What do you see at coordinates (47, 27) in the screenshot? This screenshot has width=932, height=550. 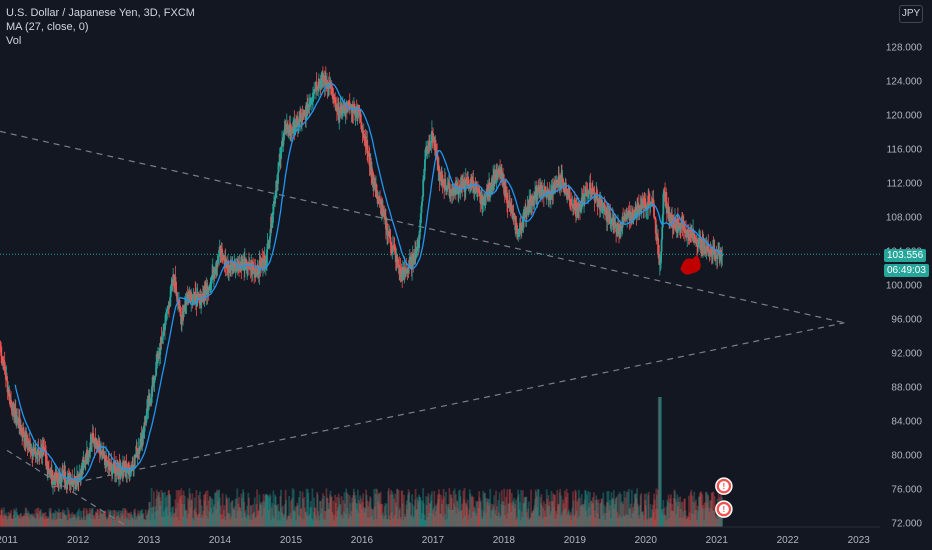 I see `ma-indicator-label: MA (27, close, 0)` at bounding box center [47, 27].